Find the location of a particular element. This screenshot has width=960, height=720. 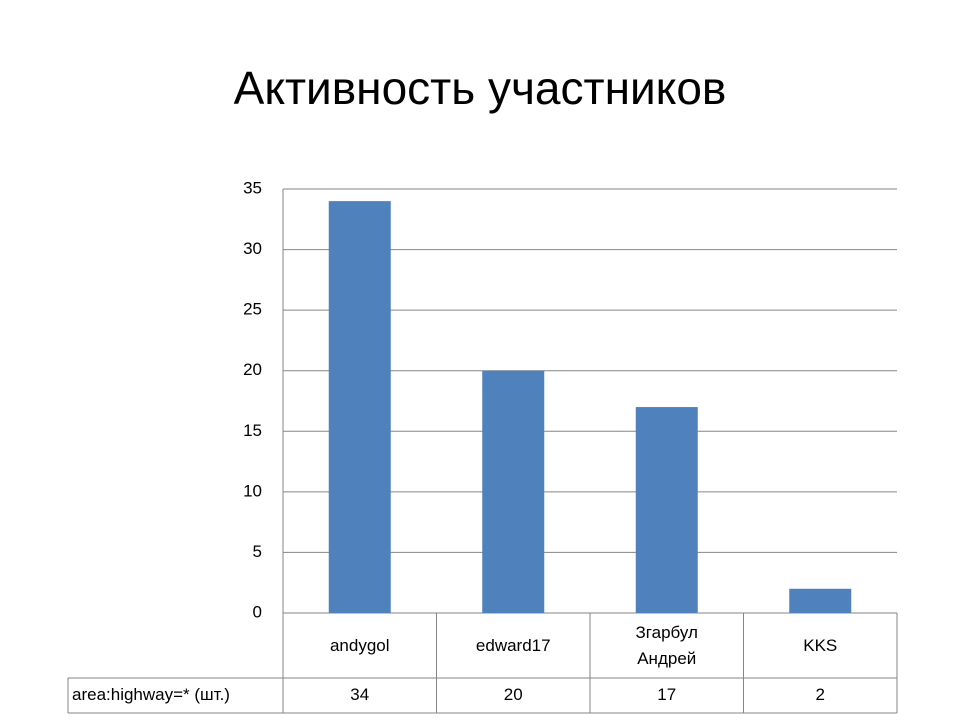

table-value: 20 is located at coordinates (513, 694).